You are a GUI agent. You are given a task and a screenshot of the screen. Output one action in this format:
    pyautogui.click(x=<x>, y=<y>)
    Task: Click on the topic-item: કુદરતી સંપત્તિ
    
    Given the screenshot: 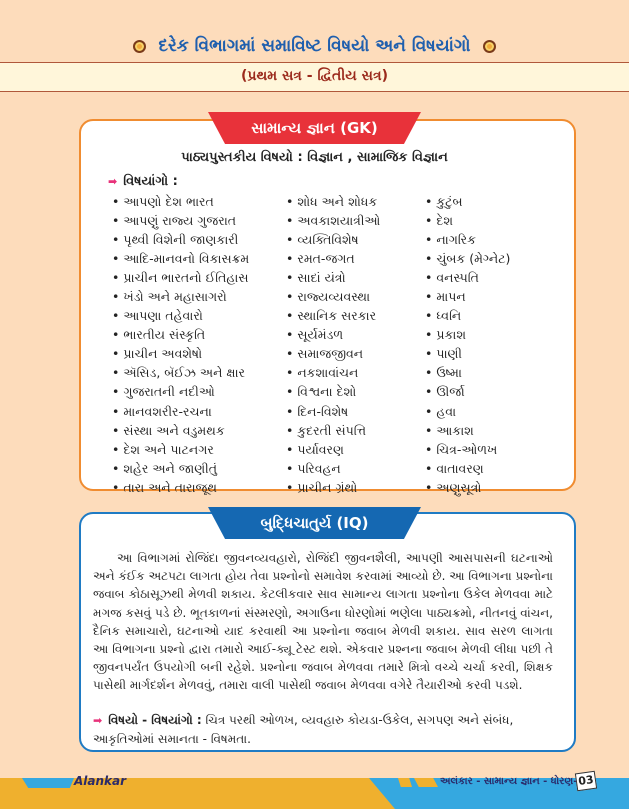 What is the action you would take?
    pyautogui.click(x=333, y=430)
    